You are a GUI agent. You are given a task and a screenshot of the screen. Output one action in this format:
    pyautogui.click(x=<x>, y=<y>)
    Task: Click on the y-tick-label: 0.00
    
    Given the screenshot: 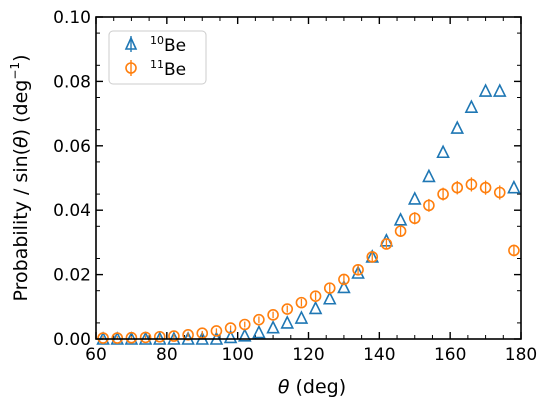 What is the action you would take?
    pyautogui.click(x=72, y=340)
    